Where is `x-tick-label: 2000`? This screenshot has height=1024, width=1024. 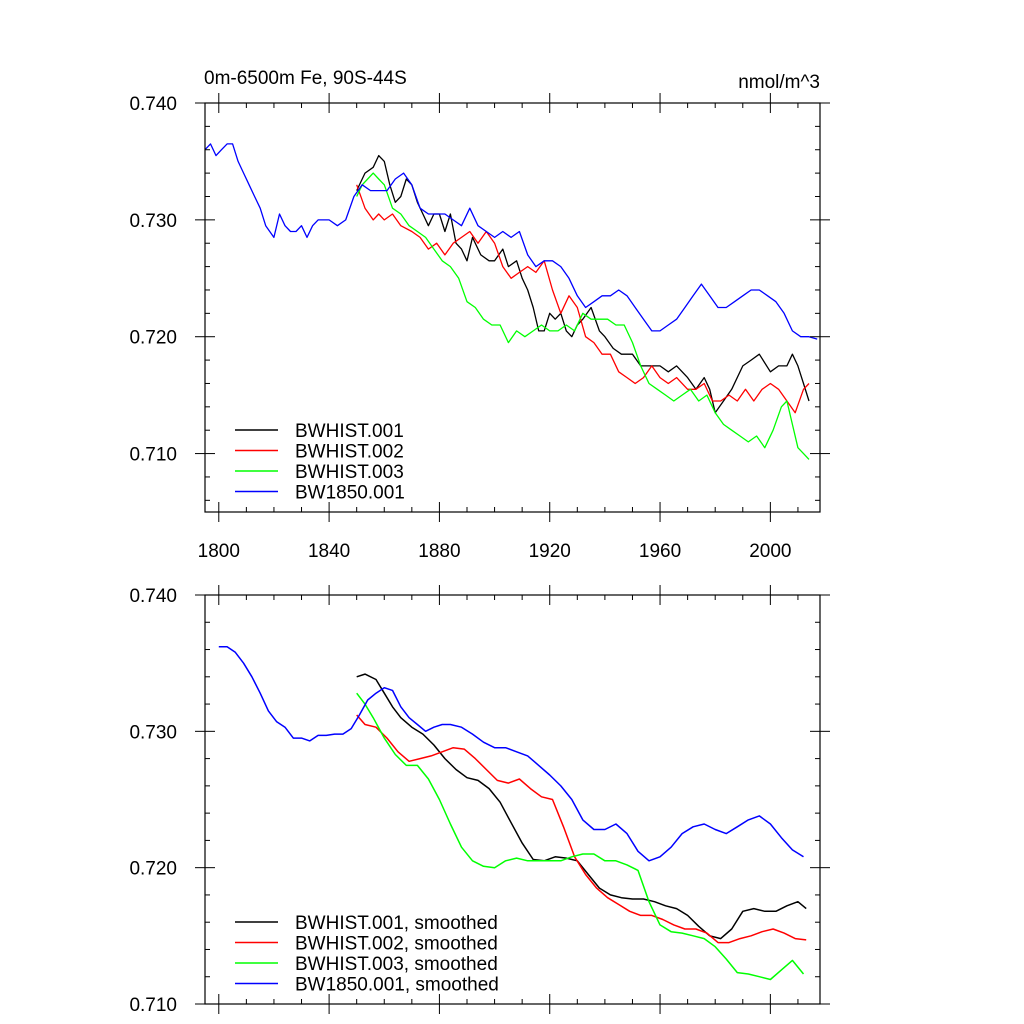
x-tick-label: 2000 is located at coordinates (770, 551).